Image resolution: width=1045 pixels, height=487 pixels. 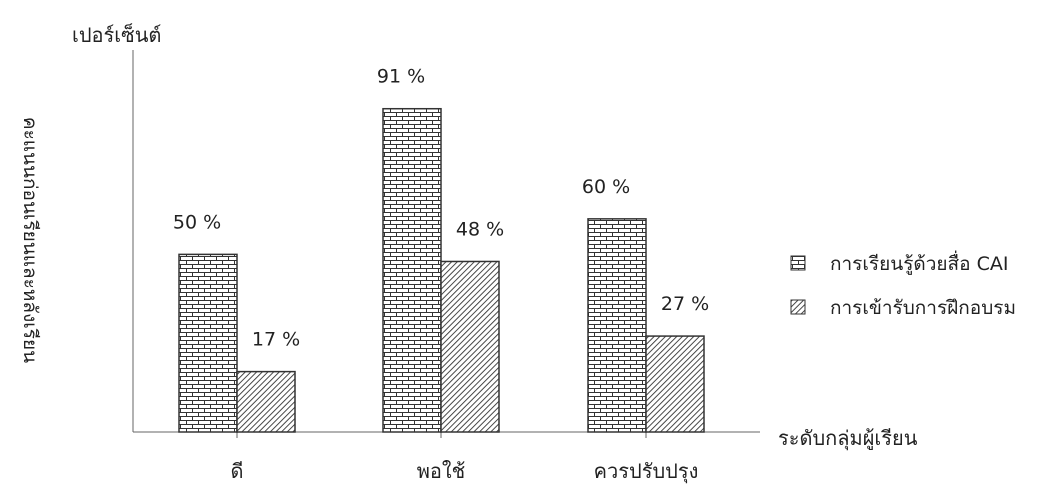 I want to click on data-label: 17 %, so click(x=276, y=340).